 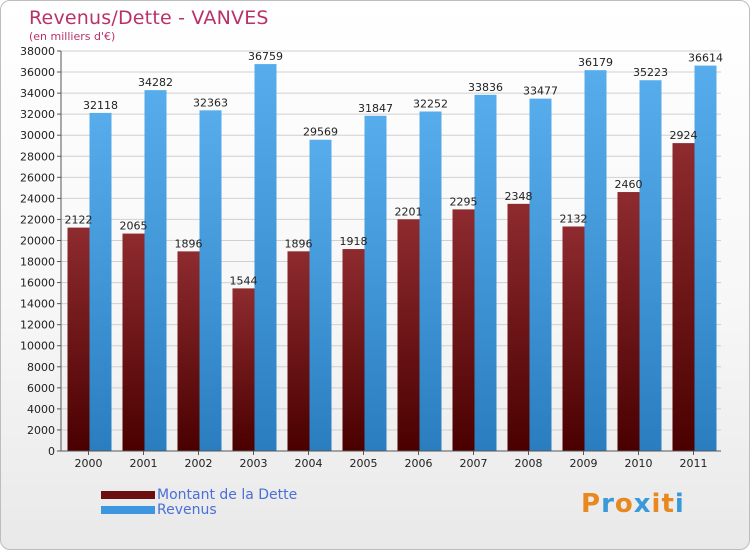 I want to click on data-label-dette: 1544, so click(x=244, y=280).